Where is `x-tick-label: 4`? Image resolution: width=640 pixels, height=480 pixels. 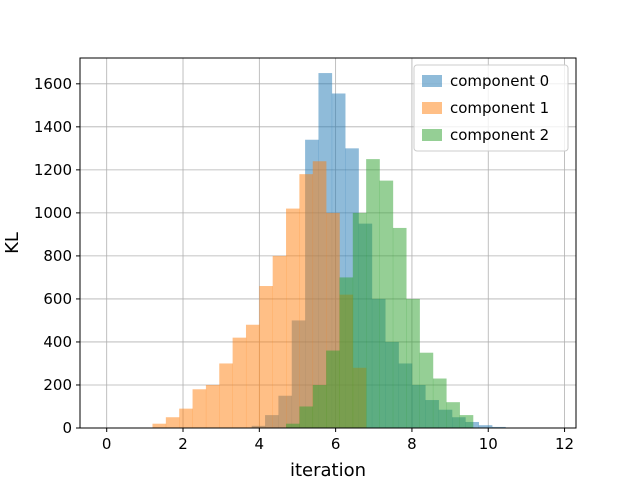 x-tick-label: 4 is located at coordinates (260, 444).